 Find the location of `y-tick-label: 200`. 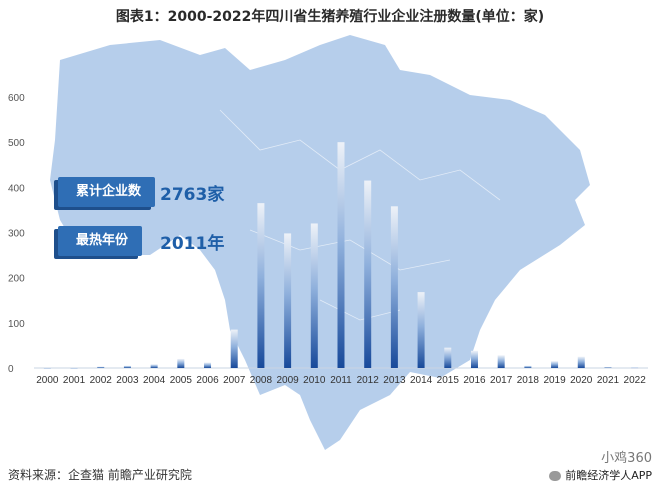

y-tick-label: 200 is located at coordinates (16, 279).